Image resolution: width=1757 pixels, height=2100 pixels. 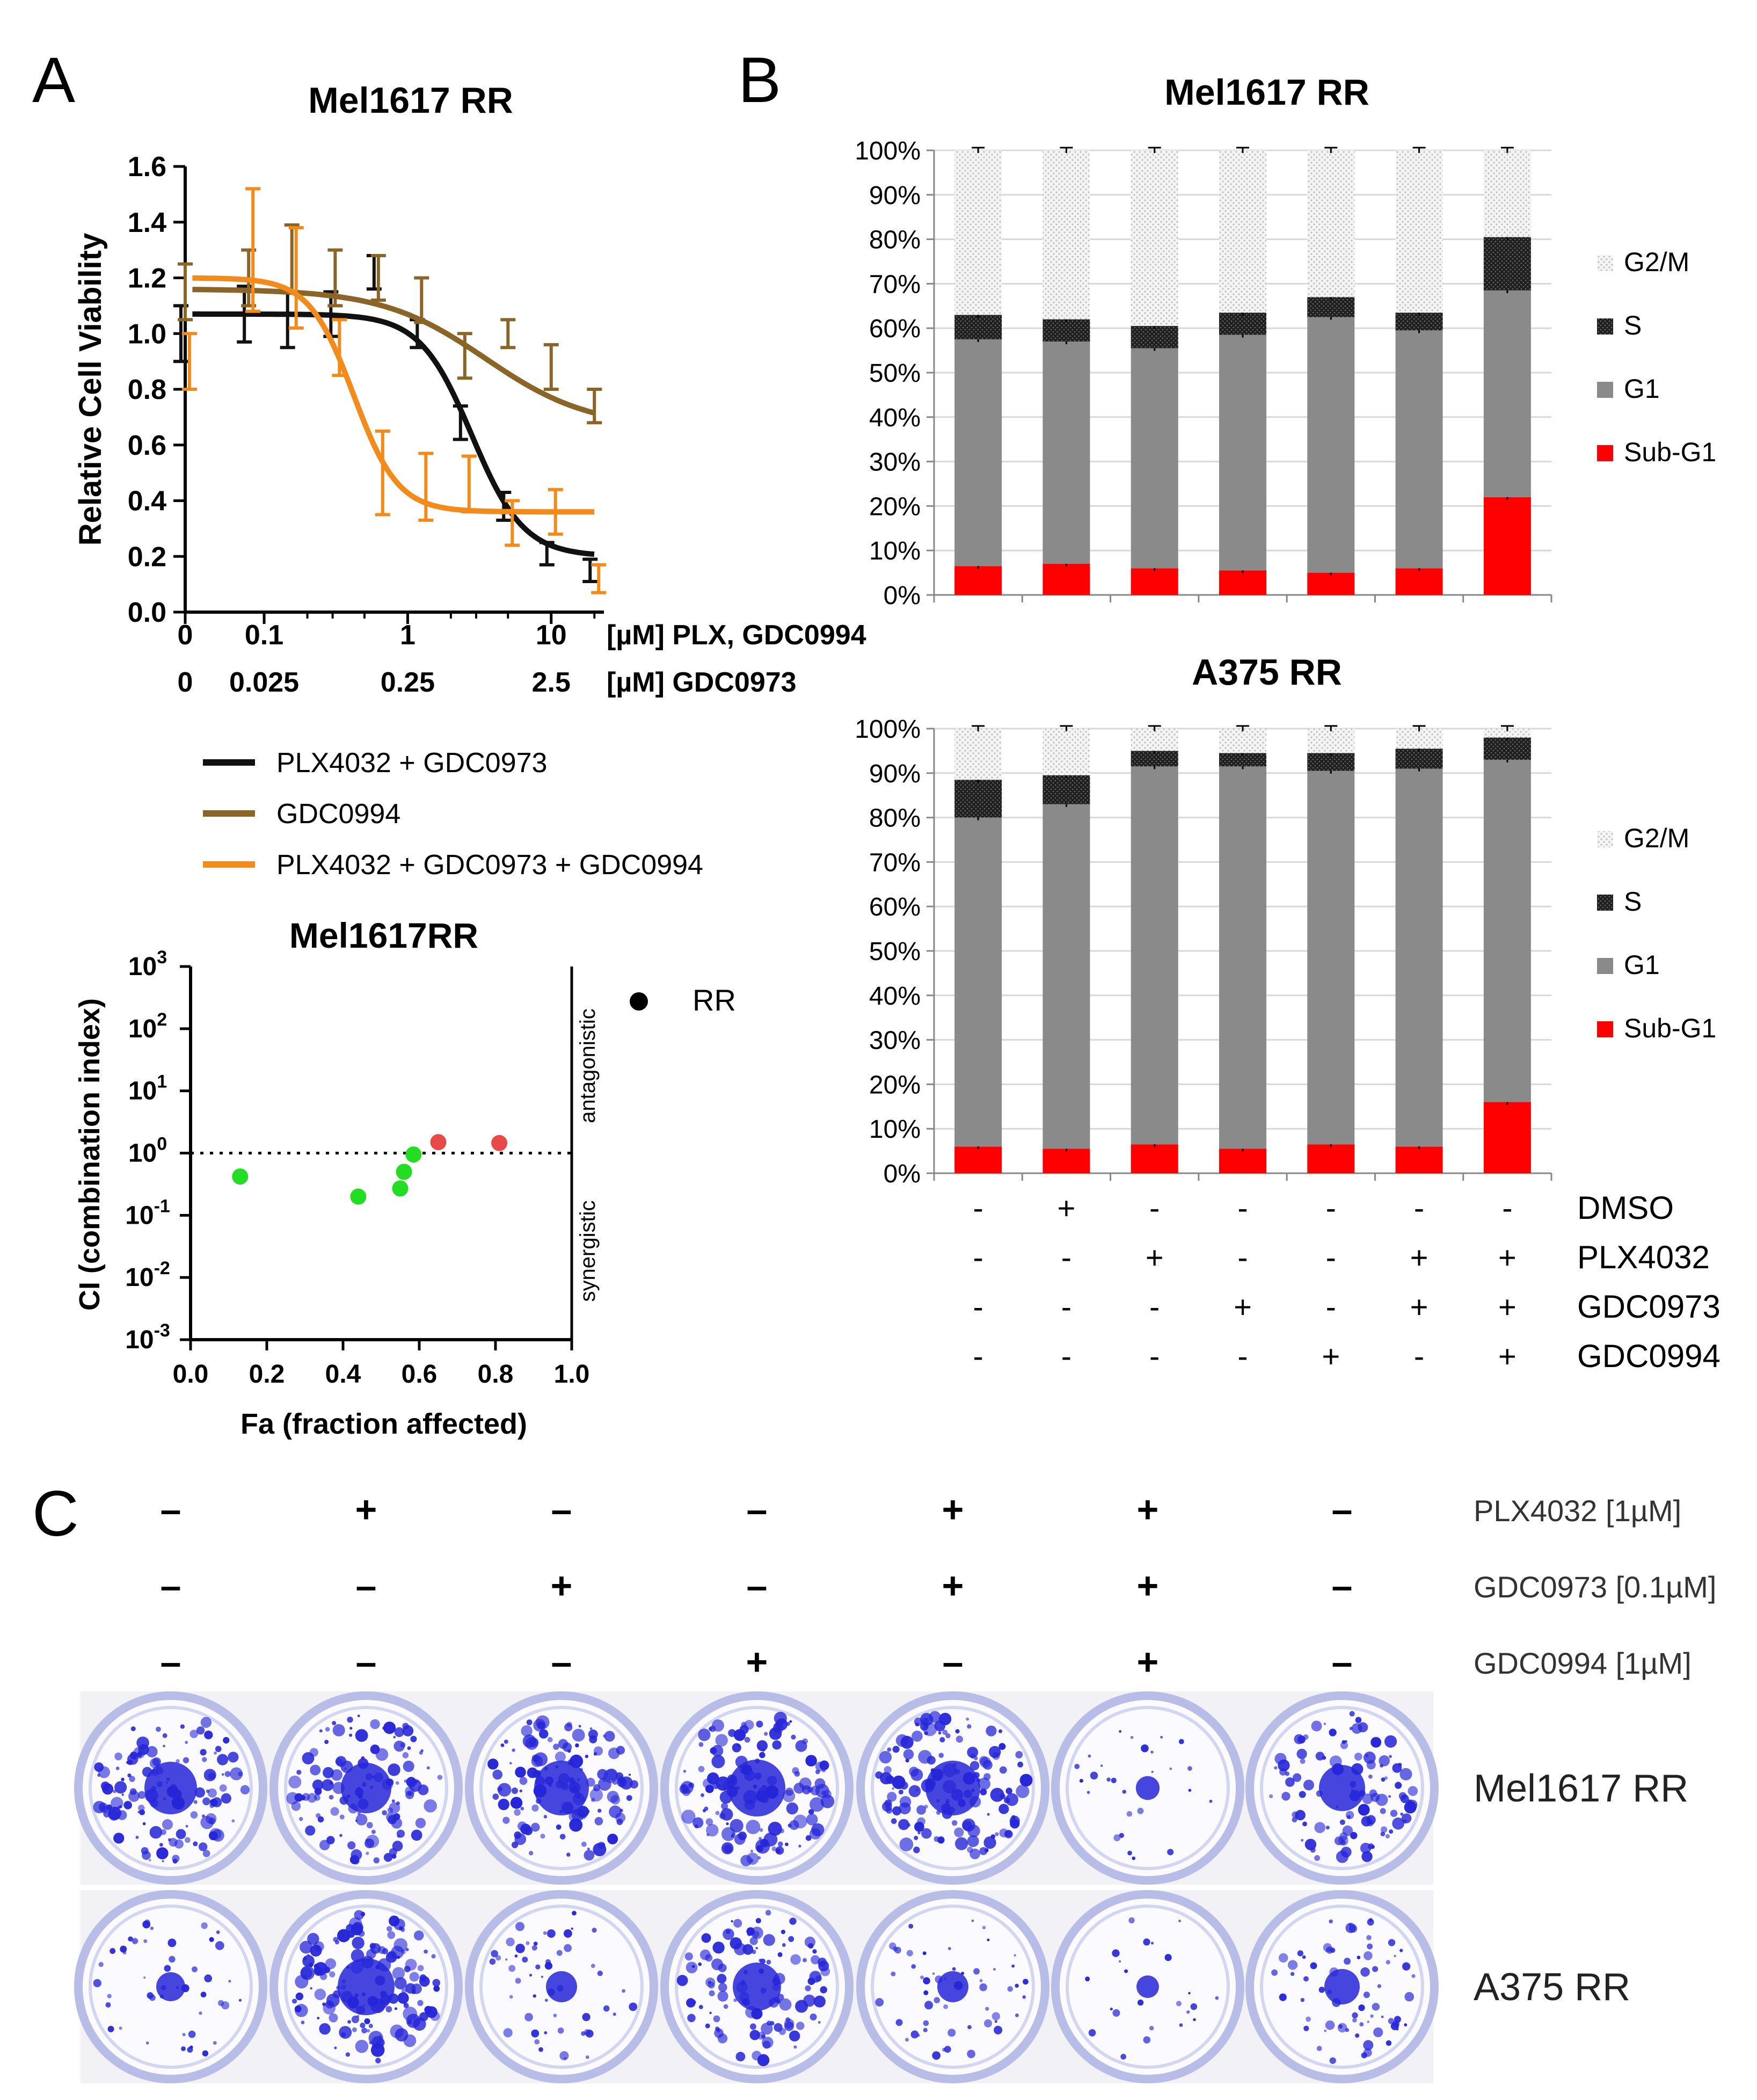 What do you see at coordinates (1148, 1788) in the screenshot?
I see `colony-well-inner-rim` at bounding box center [1148, 1788].